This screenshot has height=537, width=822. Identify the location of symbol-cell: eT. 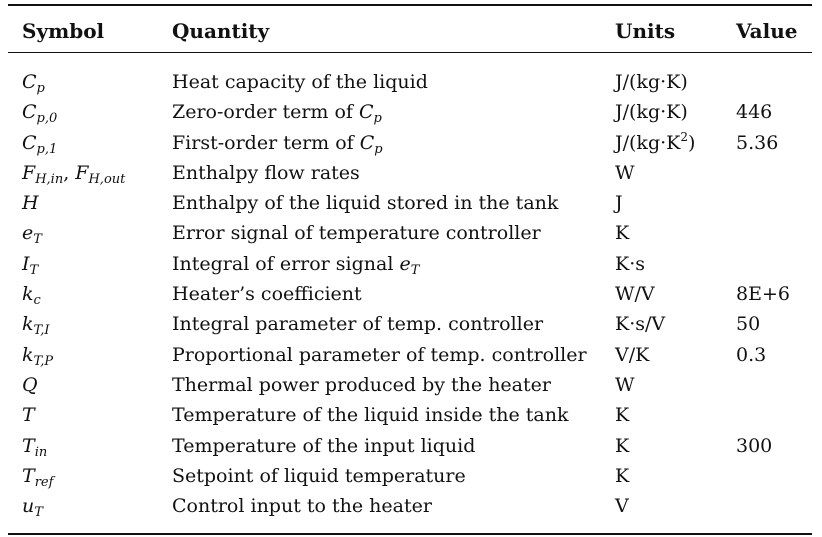
(32, 235).